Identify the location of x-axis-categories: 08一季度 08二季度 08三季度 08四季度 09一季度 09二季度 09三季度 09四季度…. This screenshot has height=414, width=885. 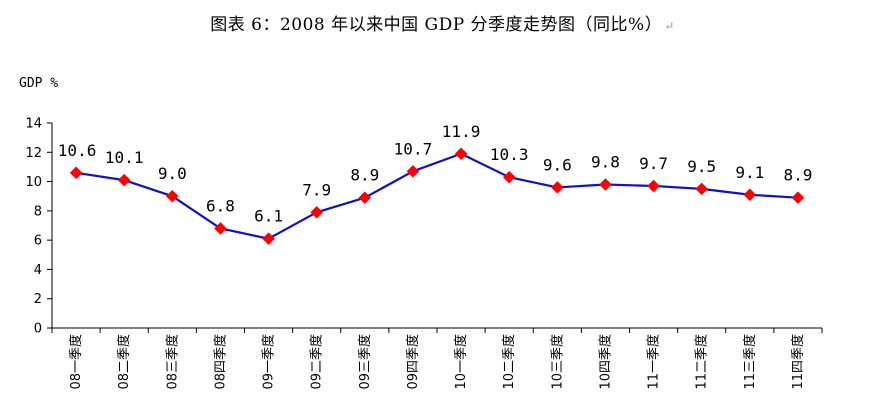
(437, 359).